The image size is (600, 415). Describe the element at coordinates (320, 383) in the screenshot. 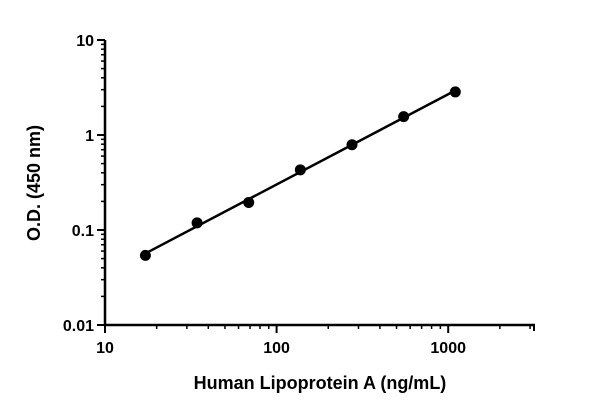

I see `x-axis-title: Human Lipoprotein A (ng/mL)` at that location.